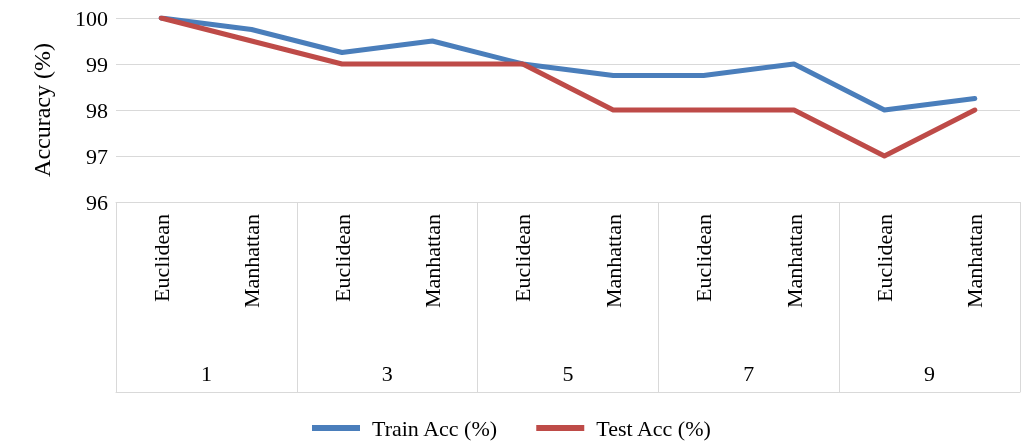  I want to click on y-axis-title: Accuracy (%), so click(42, 110).